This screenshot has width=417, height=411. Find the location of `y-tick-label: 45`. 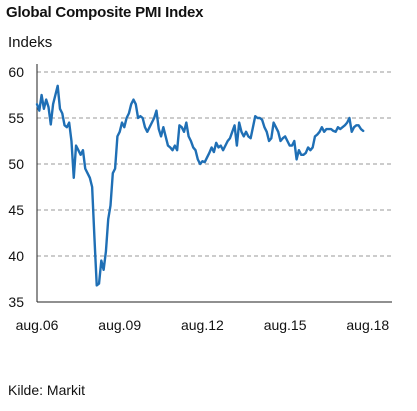

y-tick-label: 45 is located at coordinates (16, 210).